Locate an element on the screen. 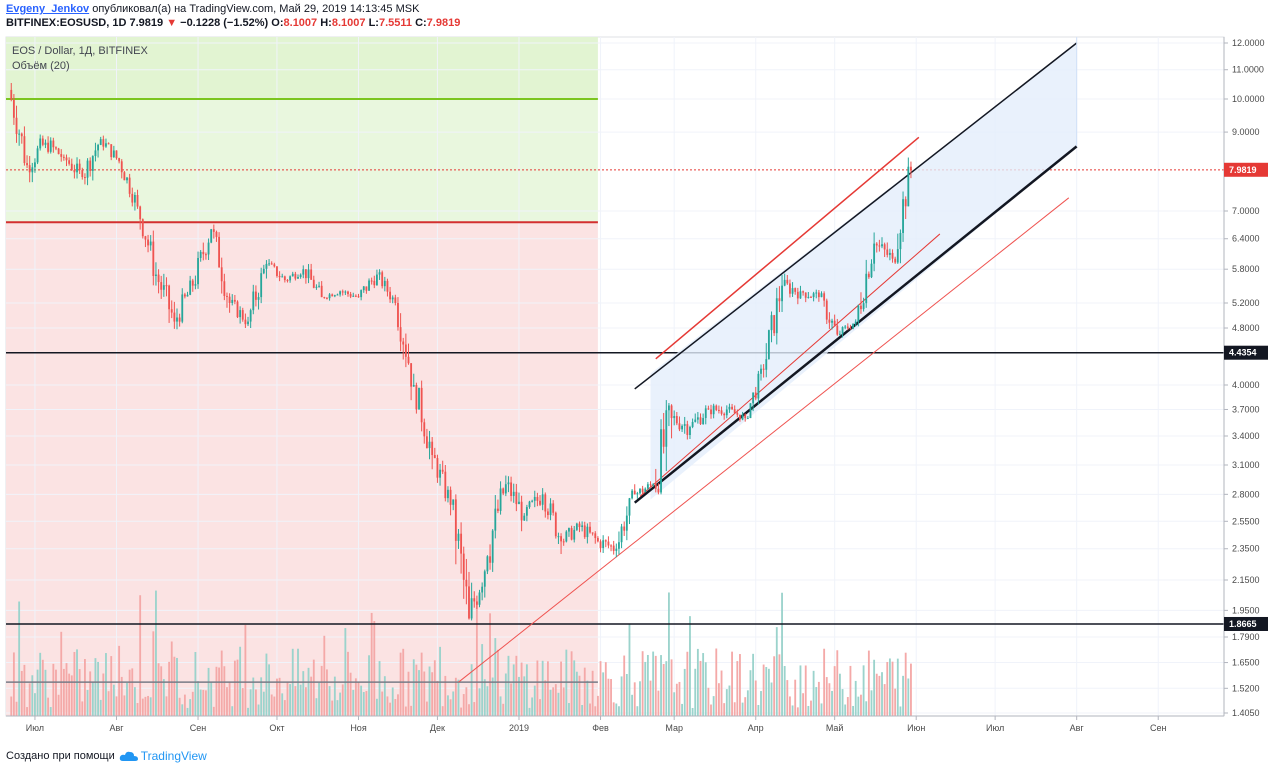  y-tick-label: 7.0000 is located at coordinates (1246, 211).